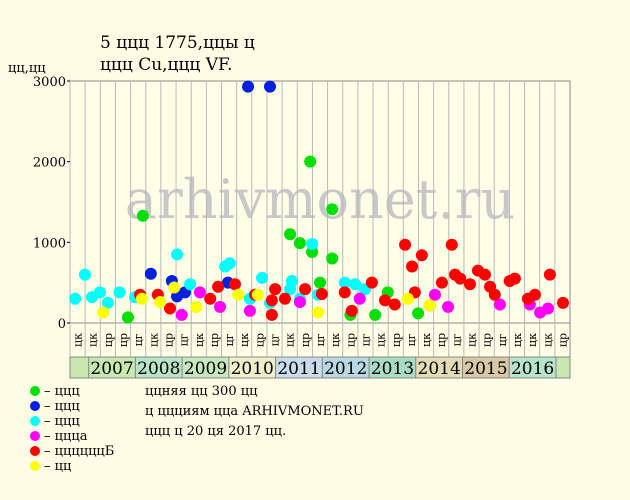 Image resolution: width=630 pixels, height=500 pixels. What do you see at coordinates (158, 369) in the screenshot?
I see `year-label: 2008` at bounding box center [158, 369].